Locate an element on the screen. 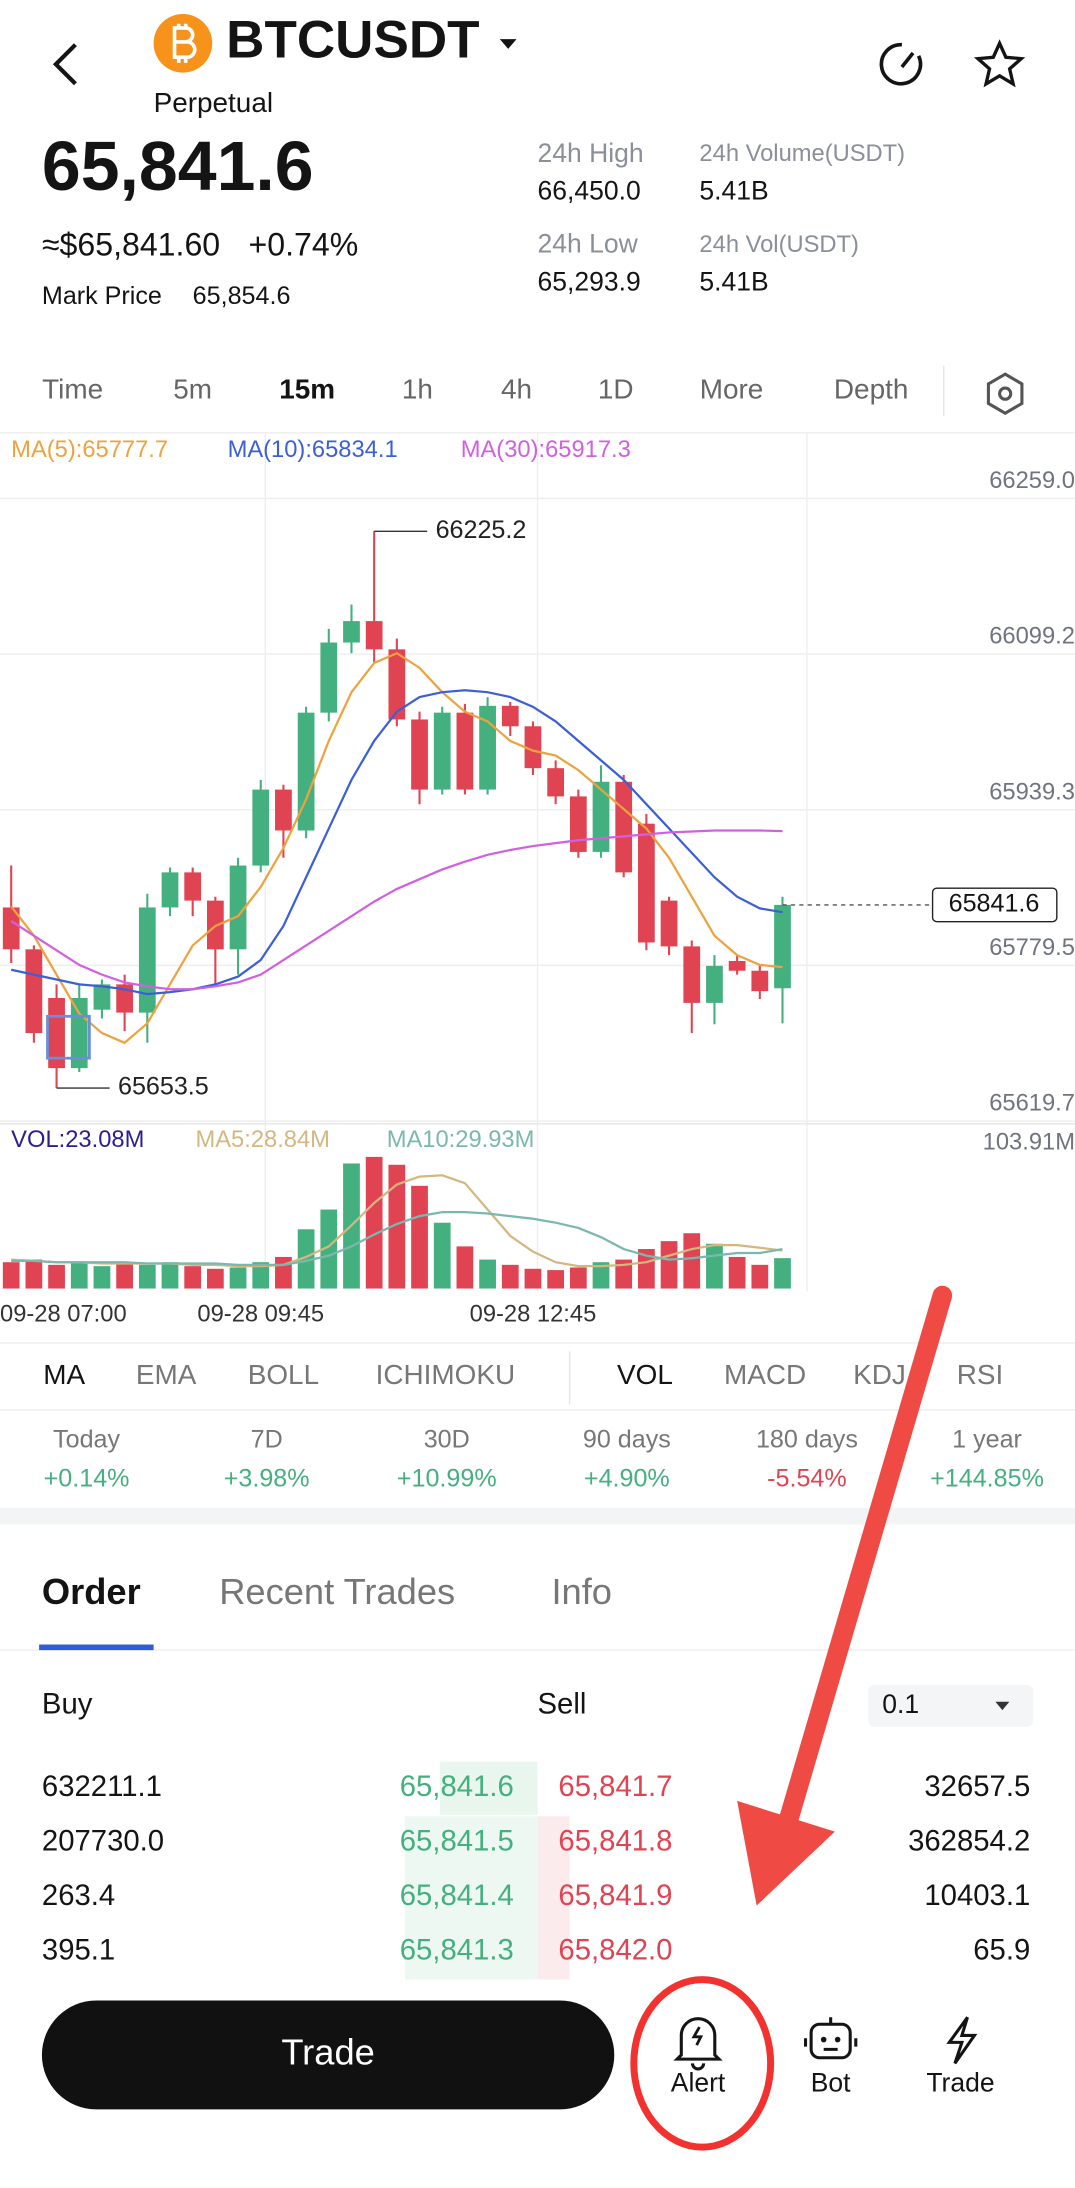  volume-ma-line is located at coordinates (397, 1238).